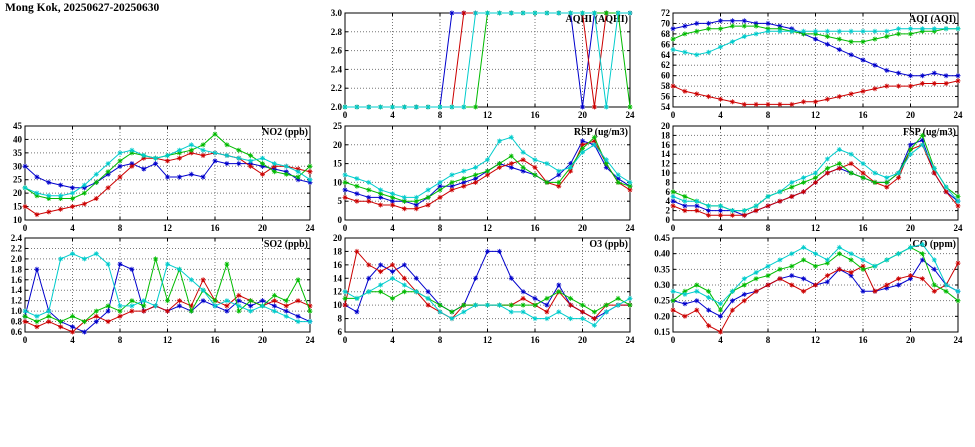 The image size is (975, 447). Describe the element at coordinates (18, 166) in the screenshot. I see `y-tick-label: 30` at that location.